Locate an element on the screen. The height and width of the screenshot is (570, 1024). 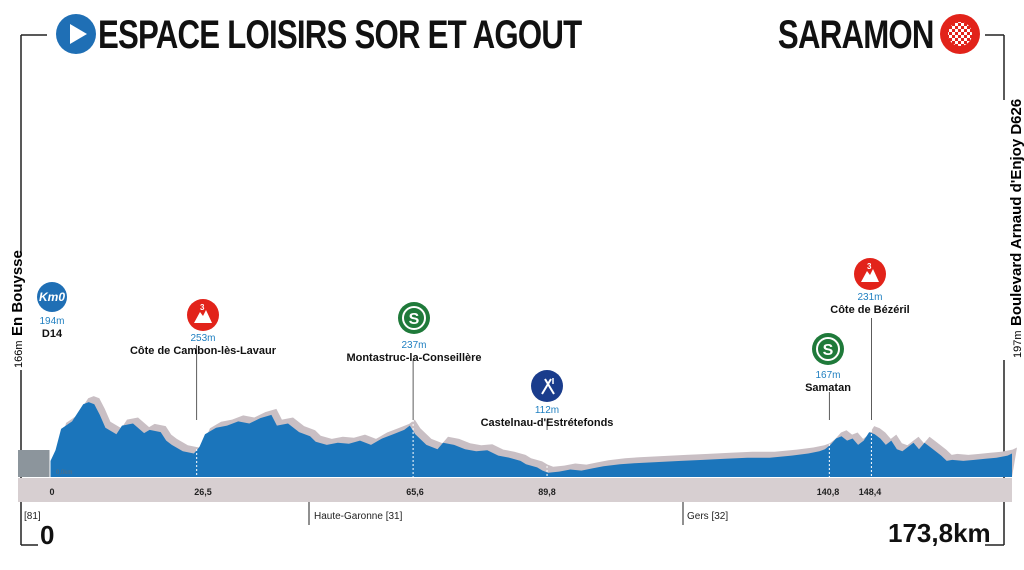
region-code: [32] is located at coordinates (720, 516).